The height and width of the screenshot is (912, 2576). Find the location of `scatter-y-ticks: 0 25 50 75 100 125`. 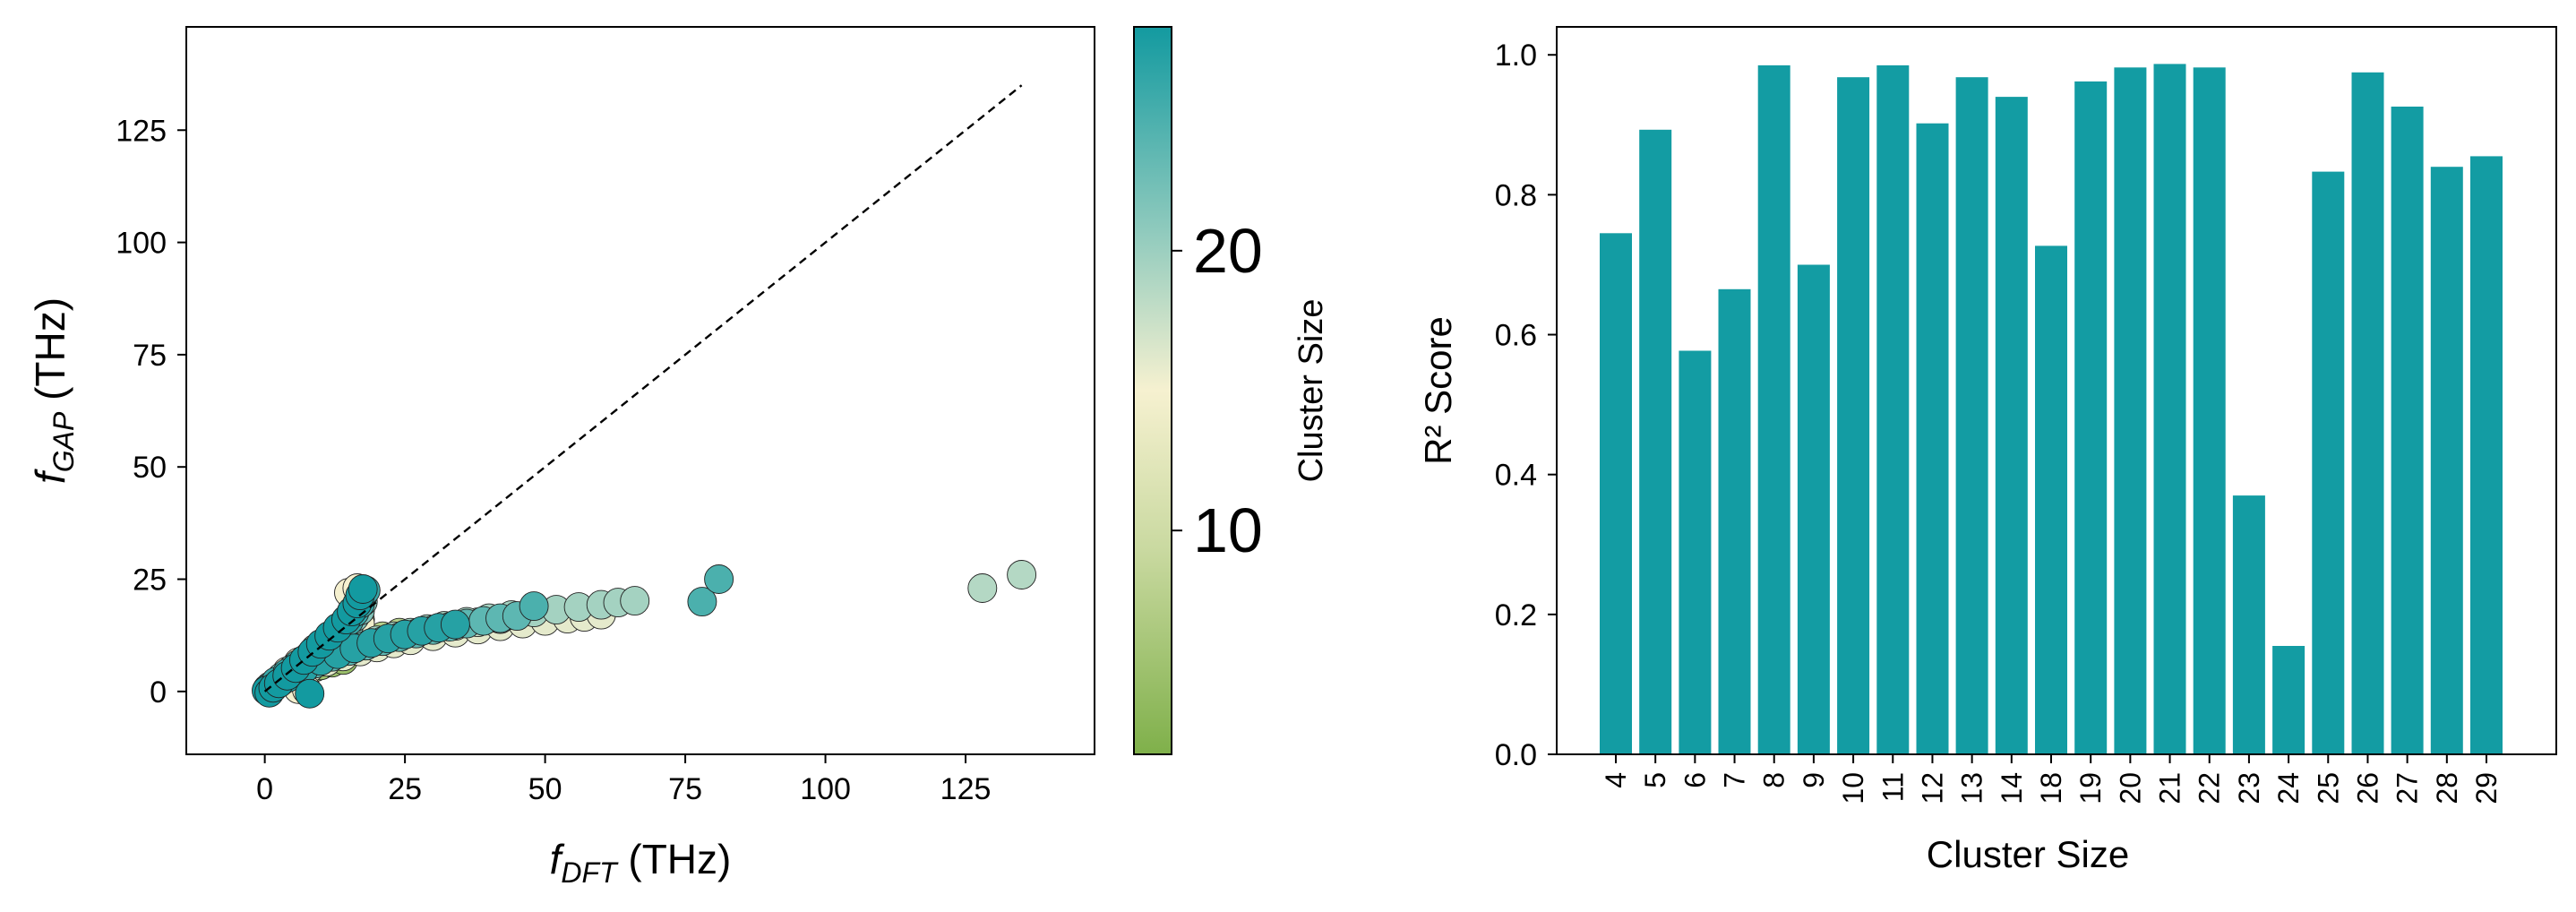

scatter-y-ticks: 0 25 50 75 100 125 is located at coordinates (151, 412).